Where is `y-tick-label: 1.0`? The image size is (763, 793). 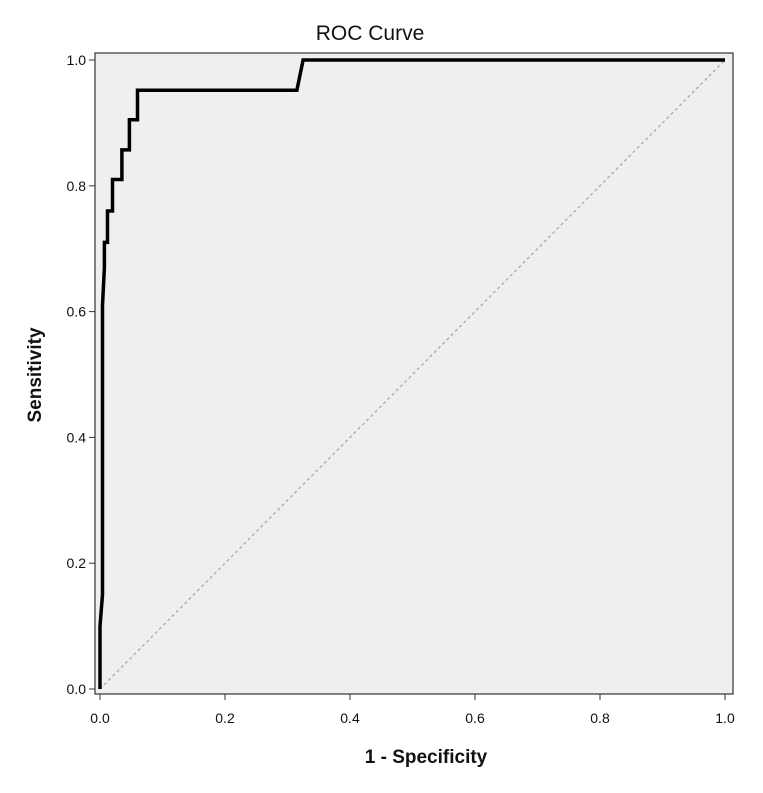
y-tick-label: 1.0 is located at coordinates (77, 60).